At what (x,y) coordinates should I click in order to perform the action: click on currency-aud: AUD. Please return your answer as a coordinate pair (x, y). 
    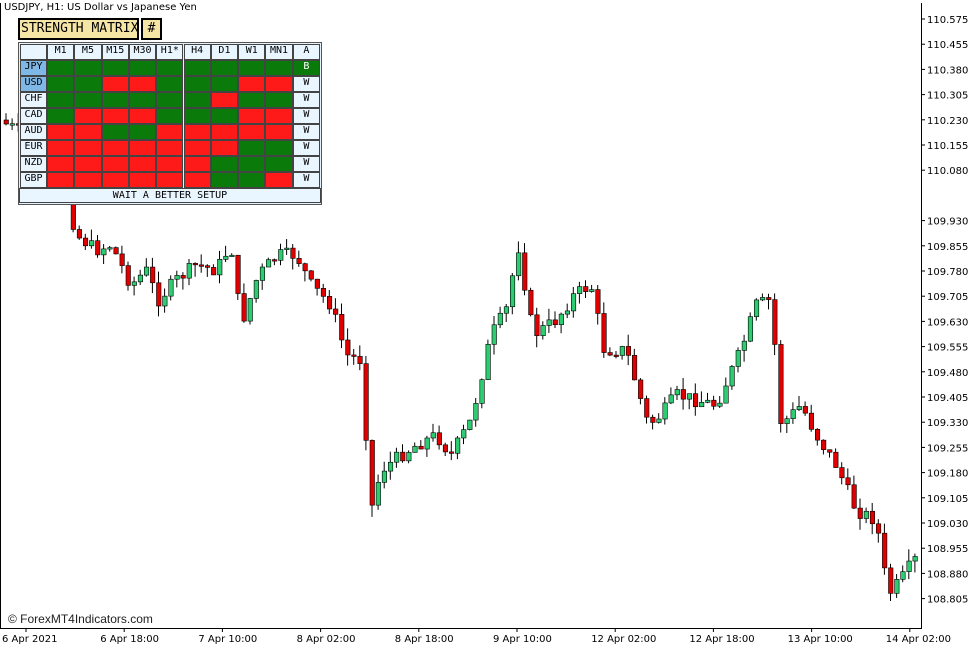
    Looking at the image, I should click on (33, 132).